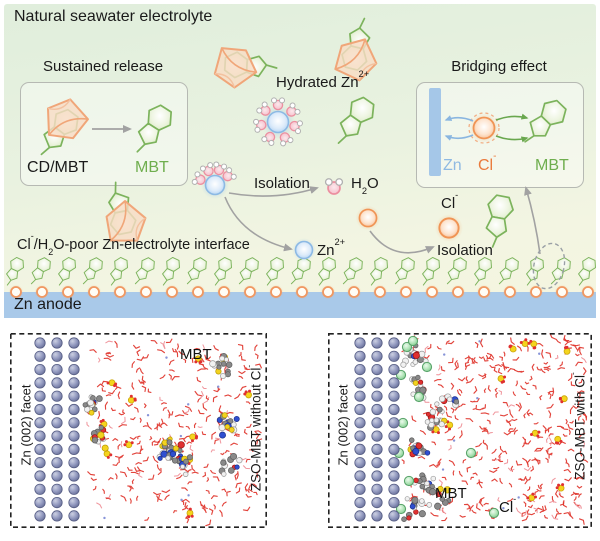  What do you see at coordinates (499, 66) in the screenshot?
I see `bridging-effect-title: Bridging effect` at bounding box center [499, 66].